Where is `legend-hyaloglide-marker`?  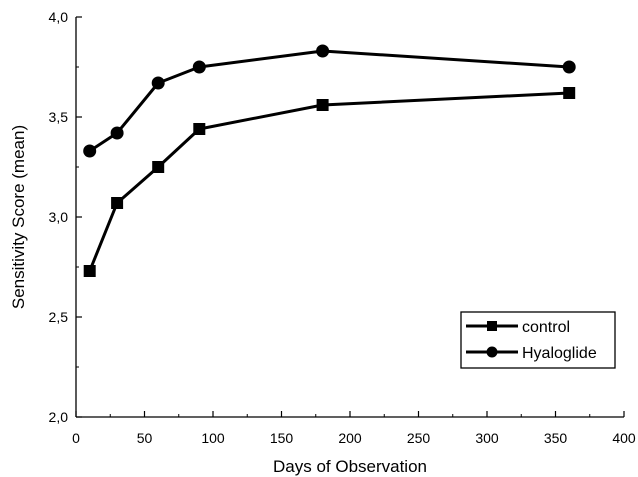 legend-hyaloglide-marker is located at coordinates (492, 352).